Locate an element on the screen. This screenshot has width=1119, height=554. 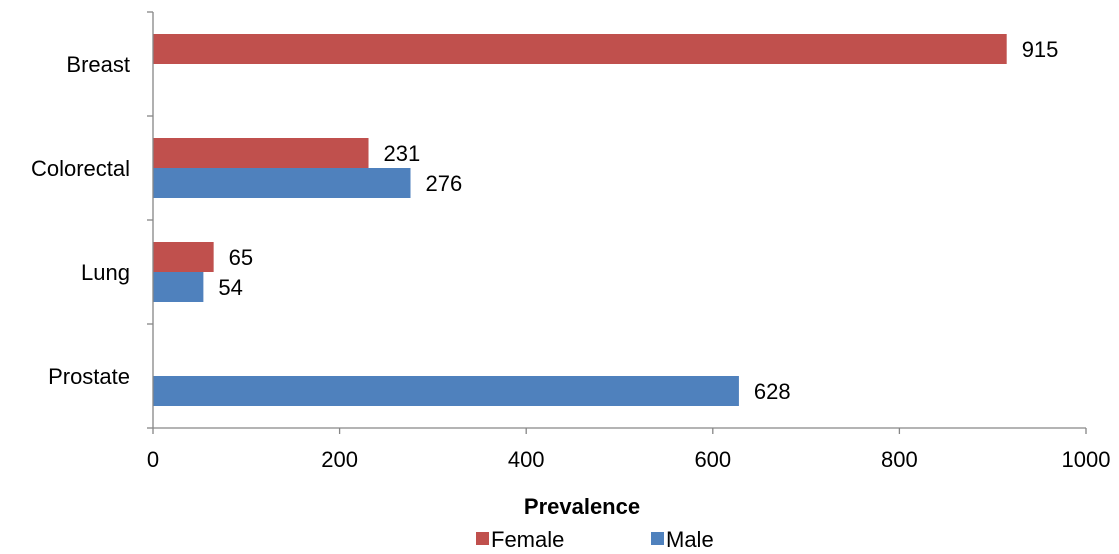
x-tick-label-1000: 1000 is located at coordinates (1086, 459).